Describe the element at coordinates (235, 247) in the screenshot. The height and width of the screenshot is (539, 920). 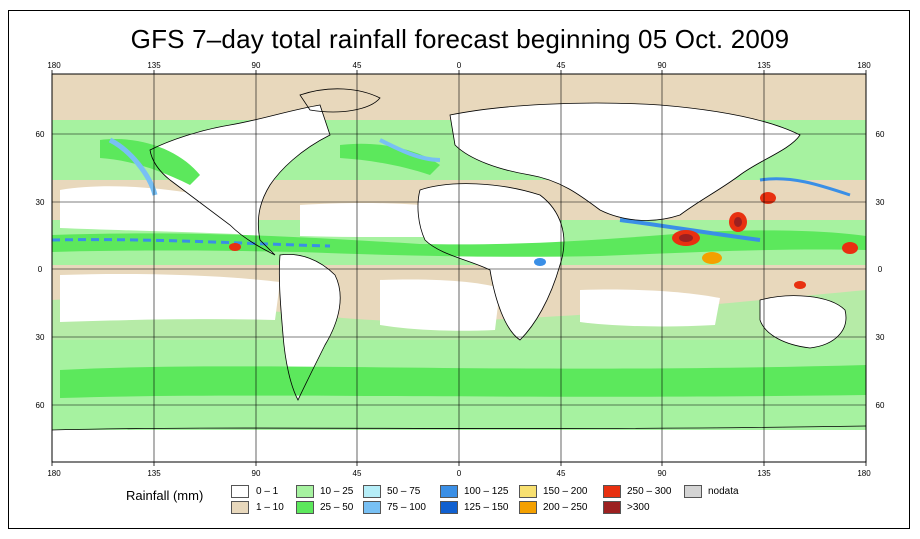
I see `central-america-storm` at that location.